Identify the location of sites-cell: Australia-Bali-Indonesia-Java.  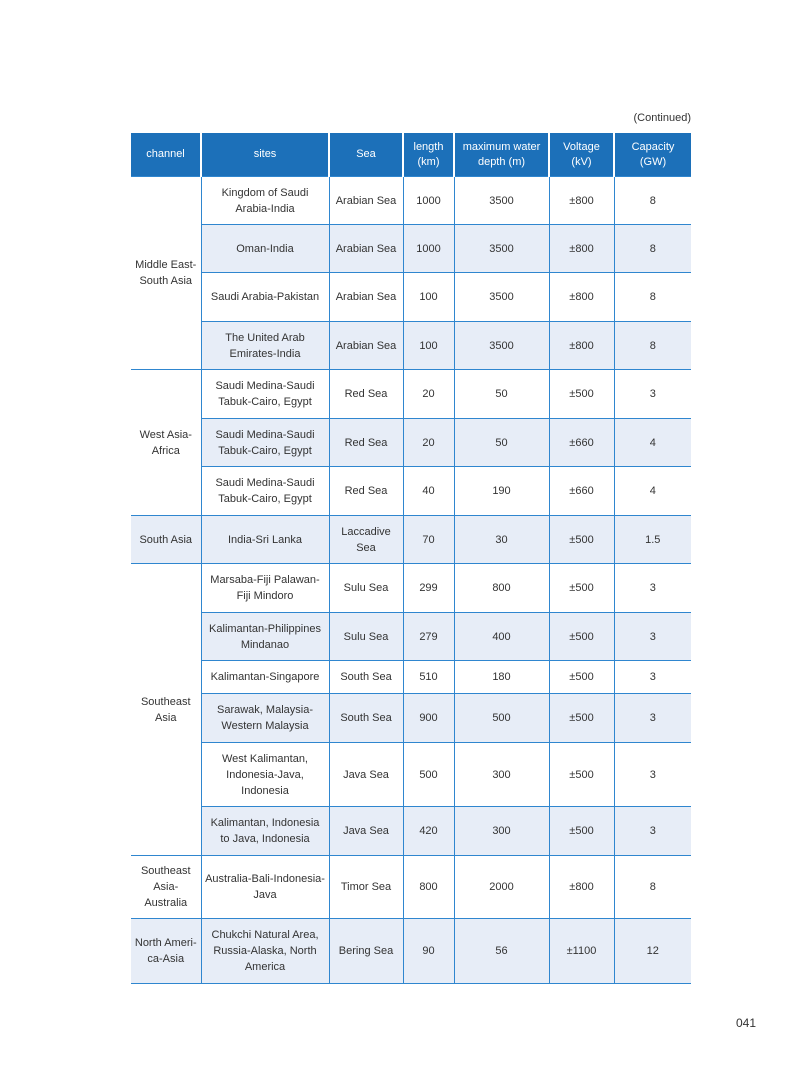
(264, 887).